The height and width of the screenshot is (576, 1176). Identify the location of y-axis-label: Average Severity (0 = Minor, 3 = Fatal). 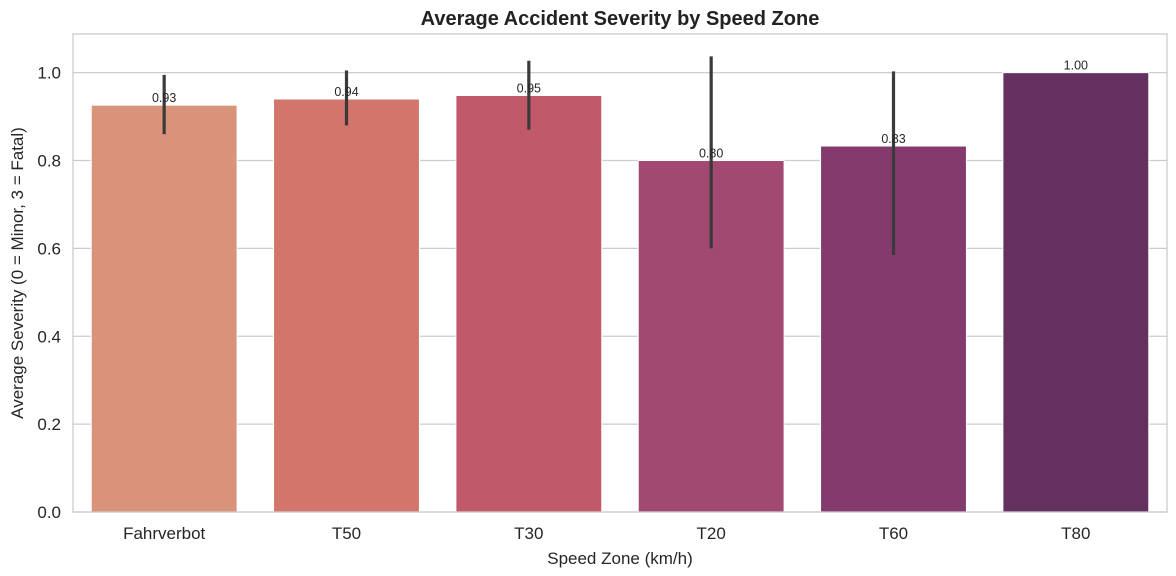
(17, 273).